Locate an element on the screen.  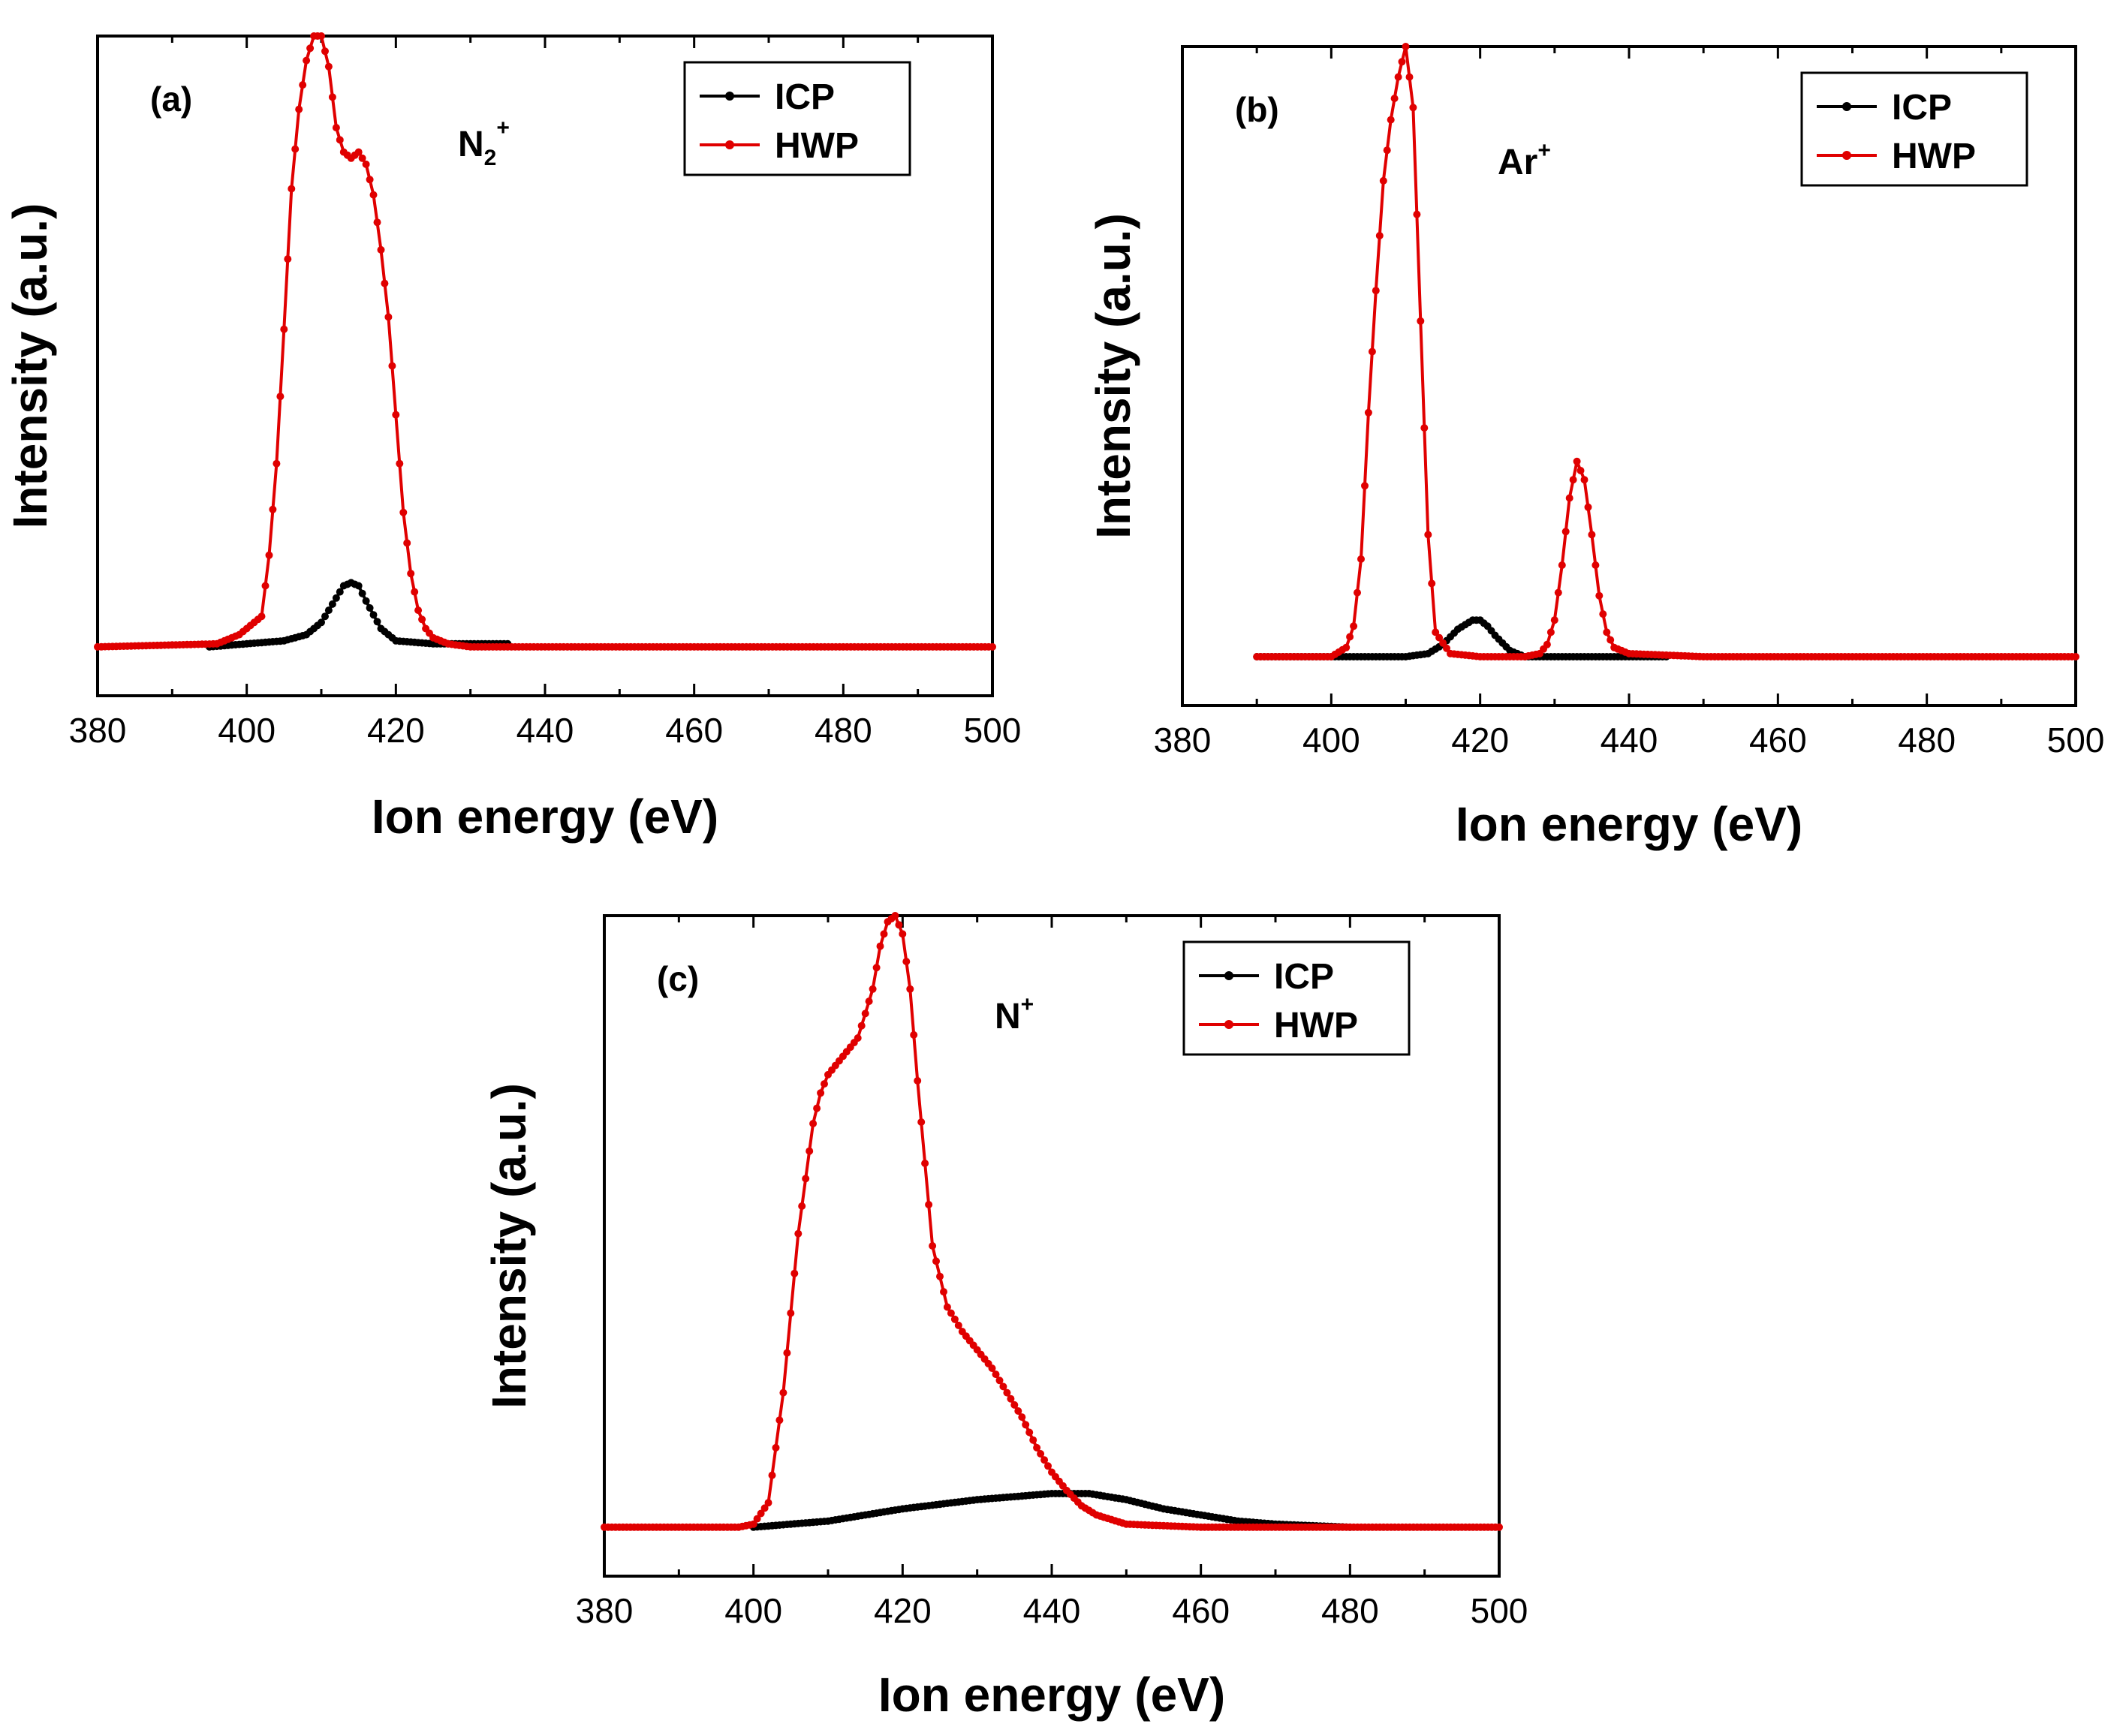
legend-label-icp: ICP is located at coordinates (1304, 977).